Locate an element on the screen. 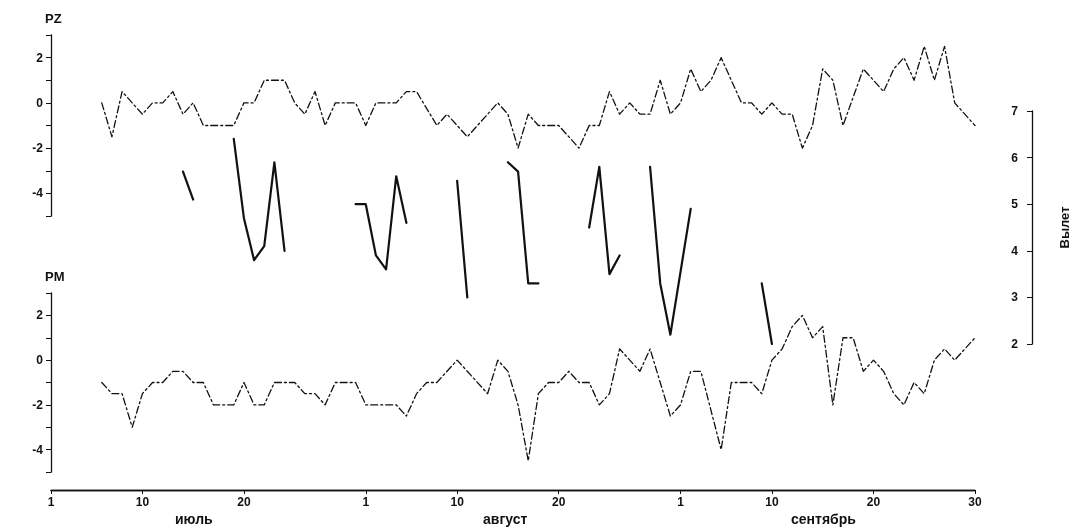 The width and height of the screenshot is (1073, 530). chart-title: PZ is located at coordinates (53, 18).